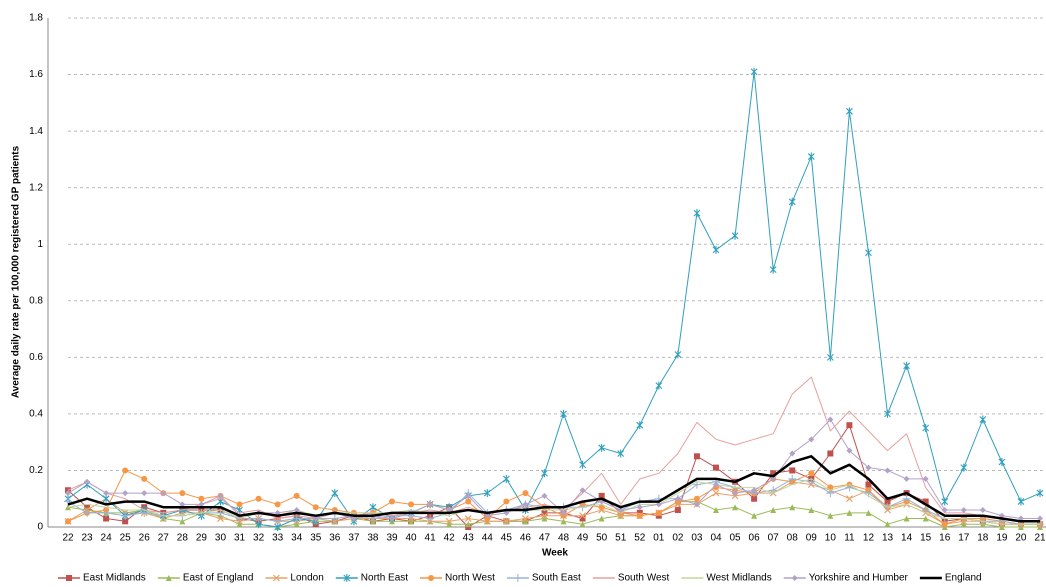 This screenshot has width=1046, height=587. Describe the element at coordinates (564, 538) in the screenshot. I see `x-tick-label: 48` at that location.